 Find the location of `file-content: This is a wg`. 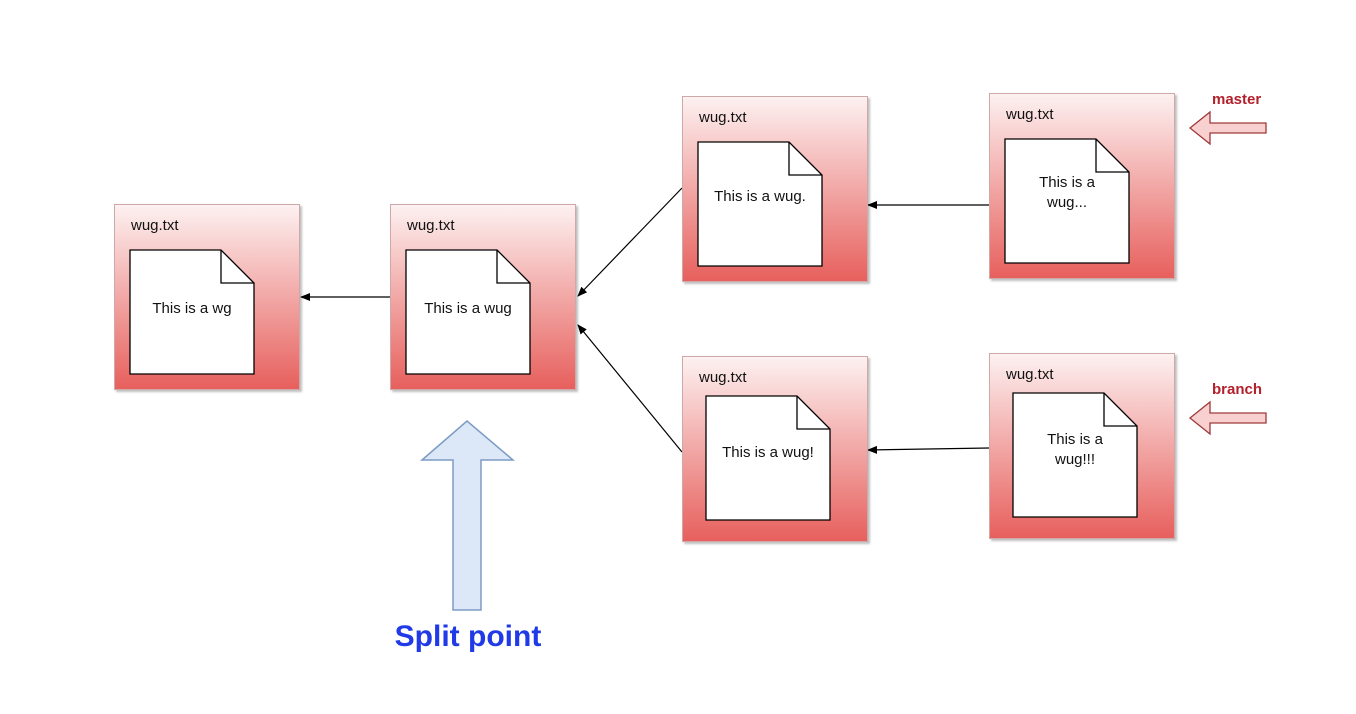

file-content: This is a wg is located at coordinates (192, 309).